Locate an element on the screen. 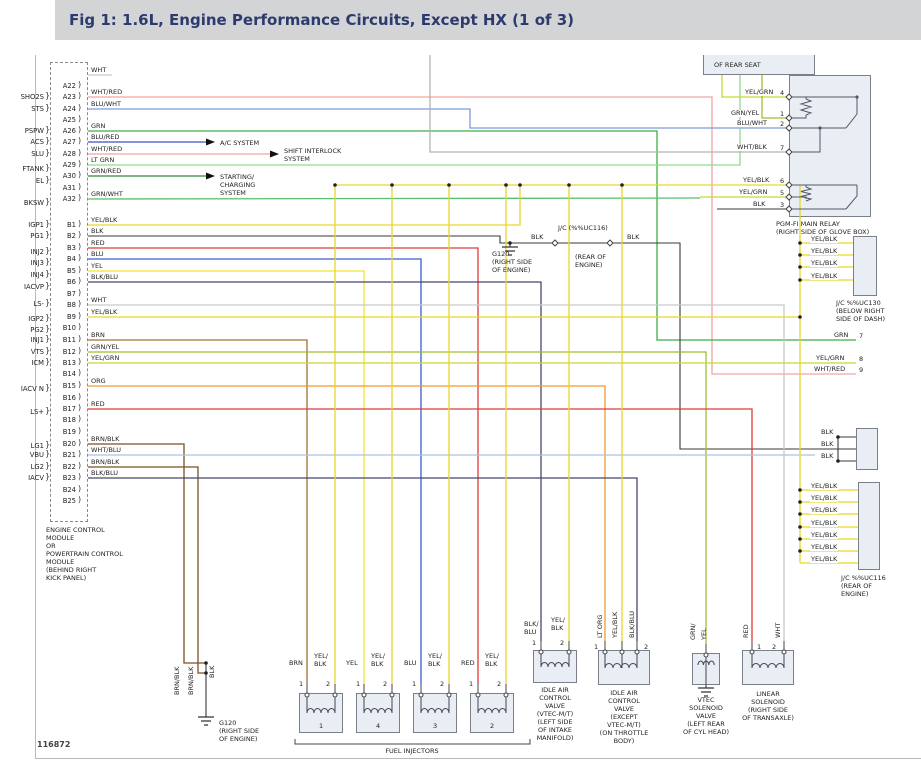 This screenshot has width=921, height=784. wire-label: 2 is located at coordinates (562, 643).